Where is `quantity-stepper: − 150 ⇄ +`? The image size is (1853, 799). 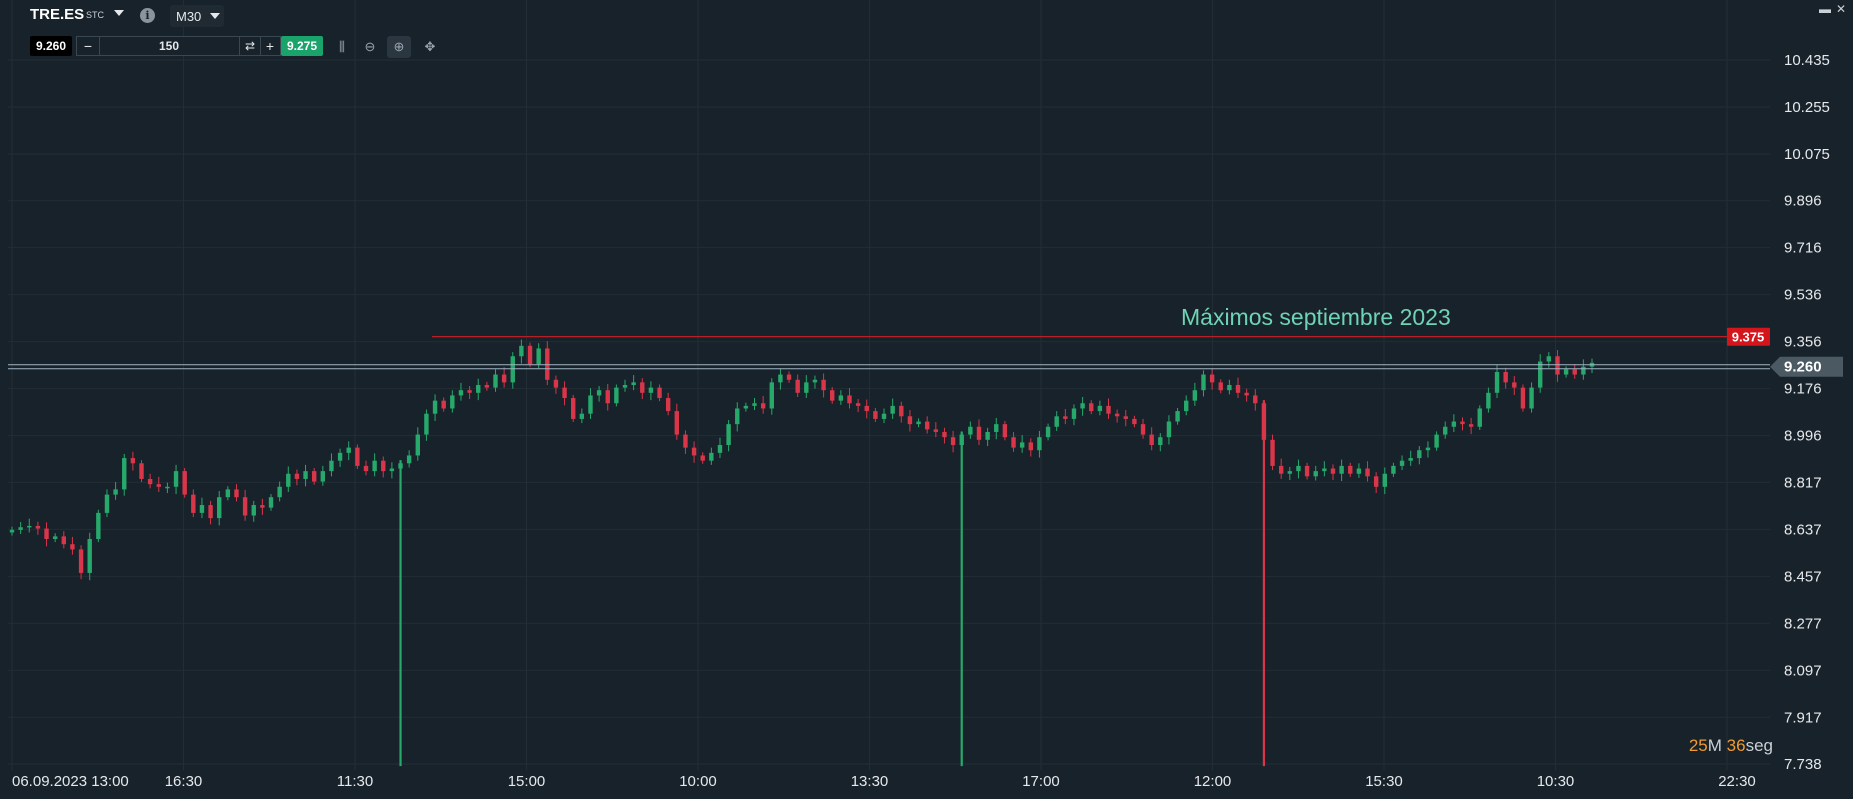 quantity-stepper: − 150 ⇄ + is located at coordinates (178, 46).